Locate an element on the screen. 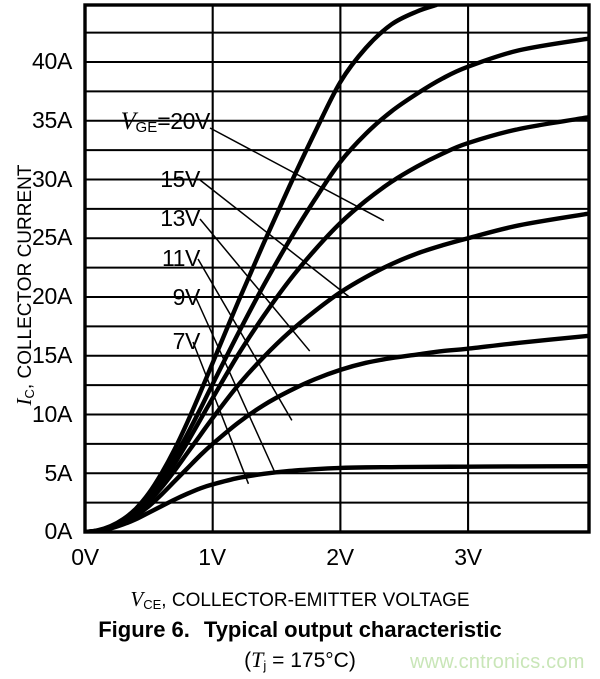  curve-7v is located at coordinates (337, 498).